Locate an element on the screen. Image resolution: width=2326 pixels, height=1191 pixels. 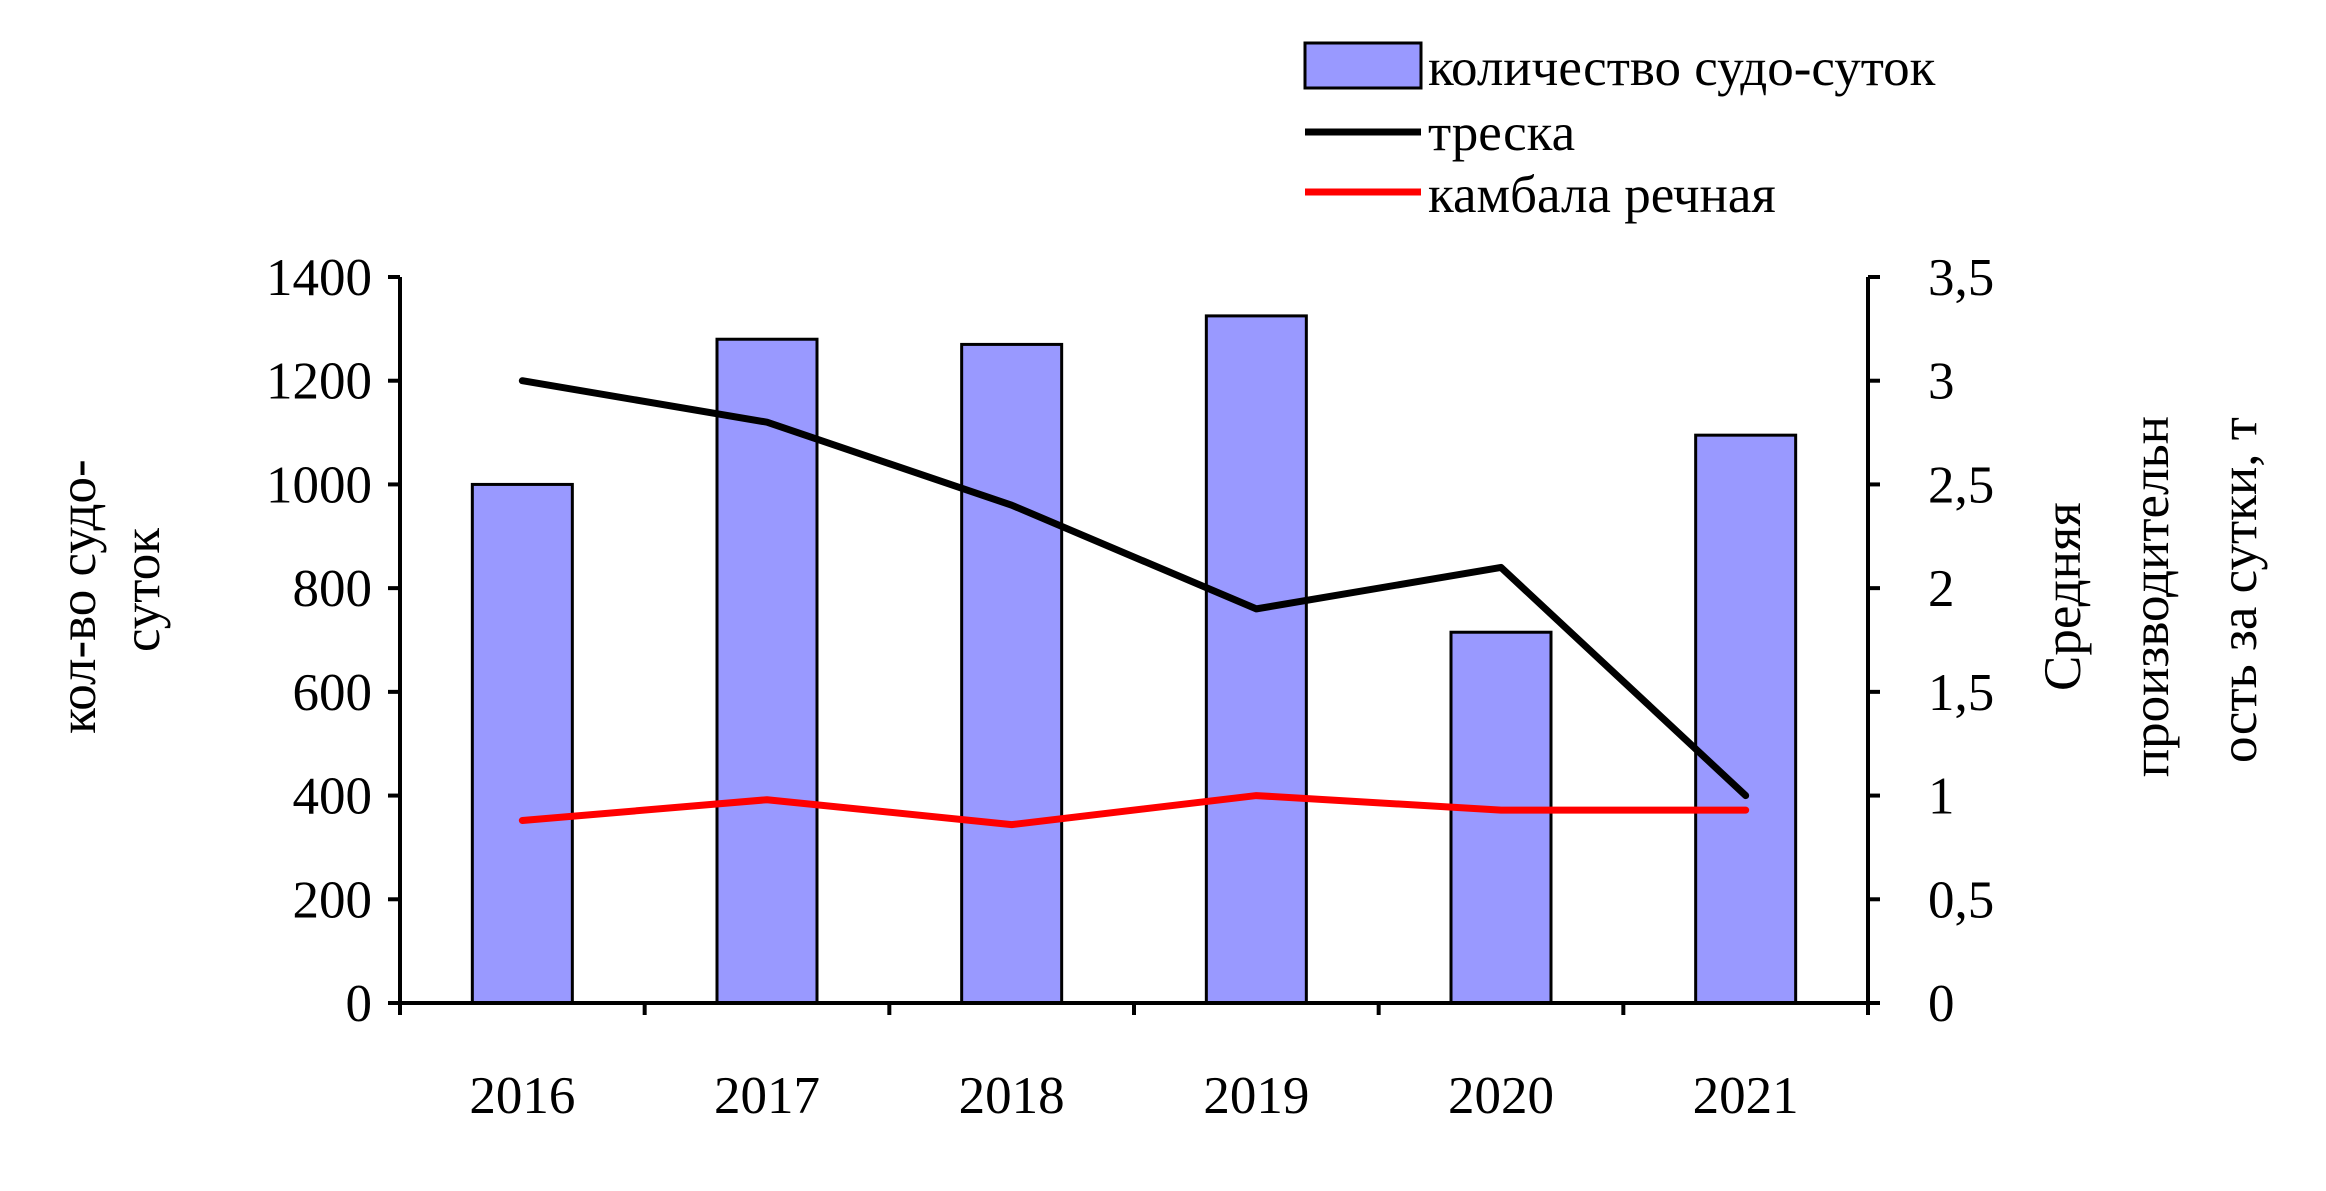
right-axis-title: Средняя производительн ость за сутки, т is located at coordinates (2151, 590).